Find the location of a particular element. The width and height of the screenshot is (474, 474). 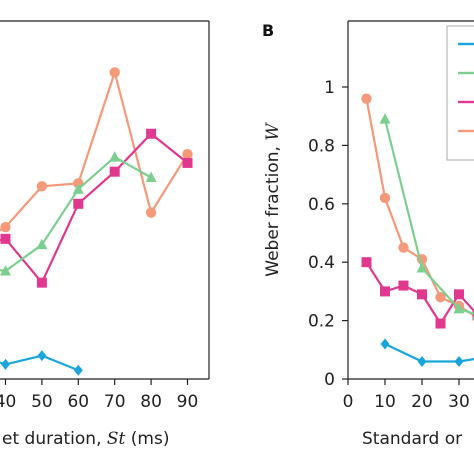

panel-b-legend is located at coordinates (460, 93).